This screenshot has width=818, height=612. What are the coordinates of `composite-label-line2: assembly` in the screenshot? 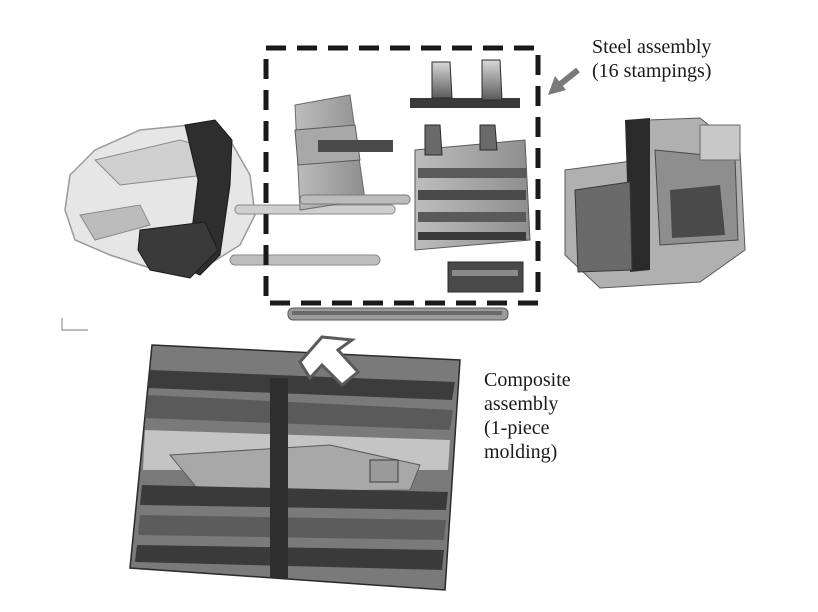 It's located at (521, 404).